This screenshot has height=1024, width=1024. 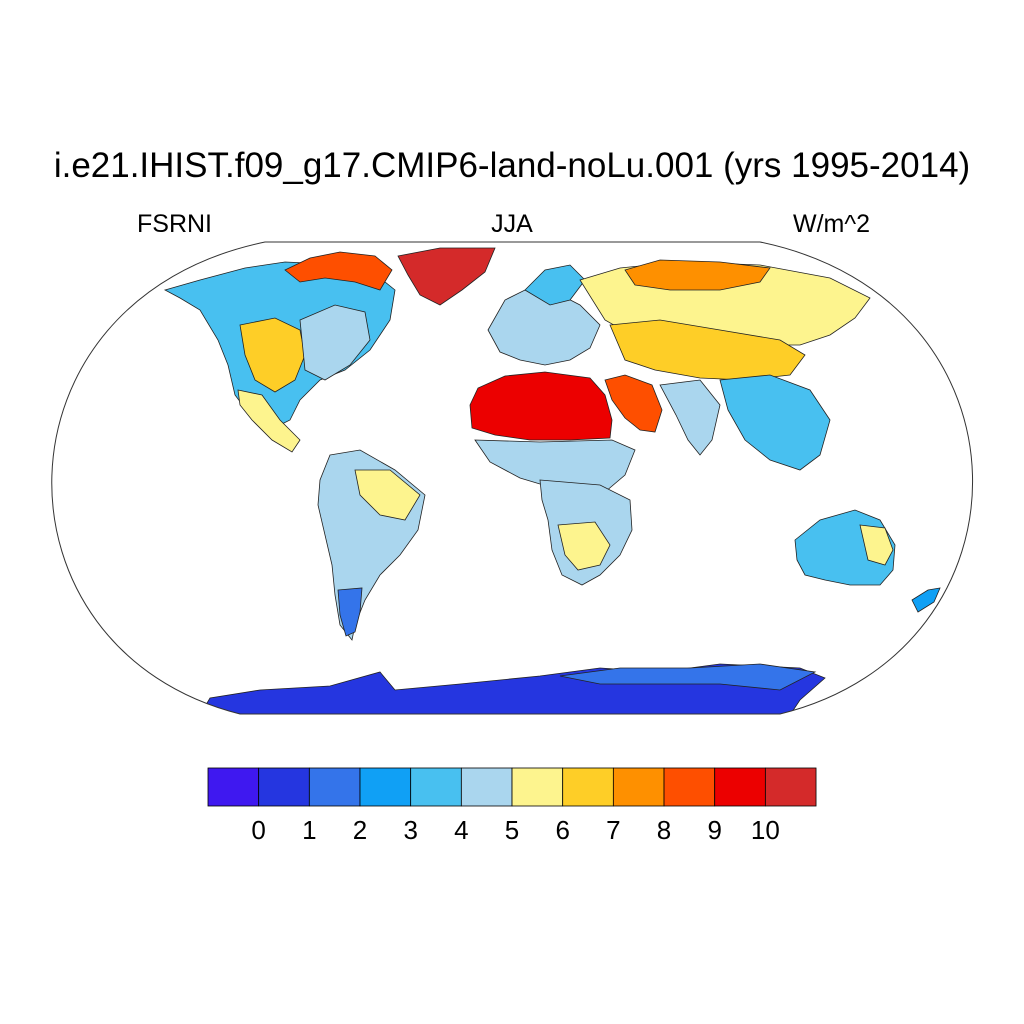 I want to click on region-new-zealand, so click(x=926, y=600).